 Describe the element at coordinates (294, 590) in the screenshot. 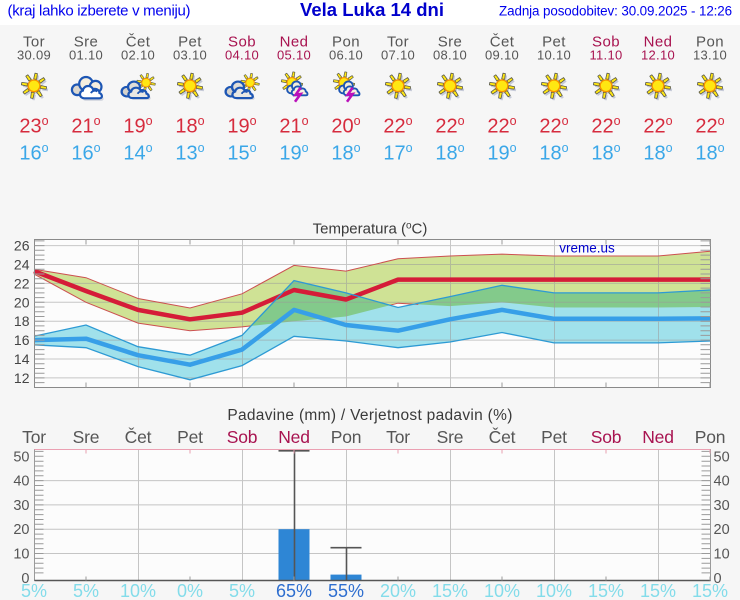

I see `svg-text: 65%` at that location.